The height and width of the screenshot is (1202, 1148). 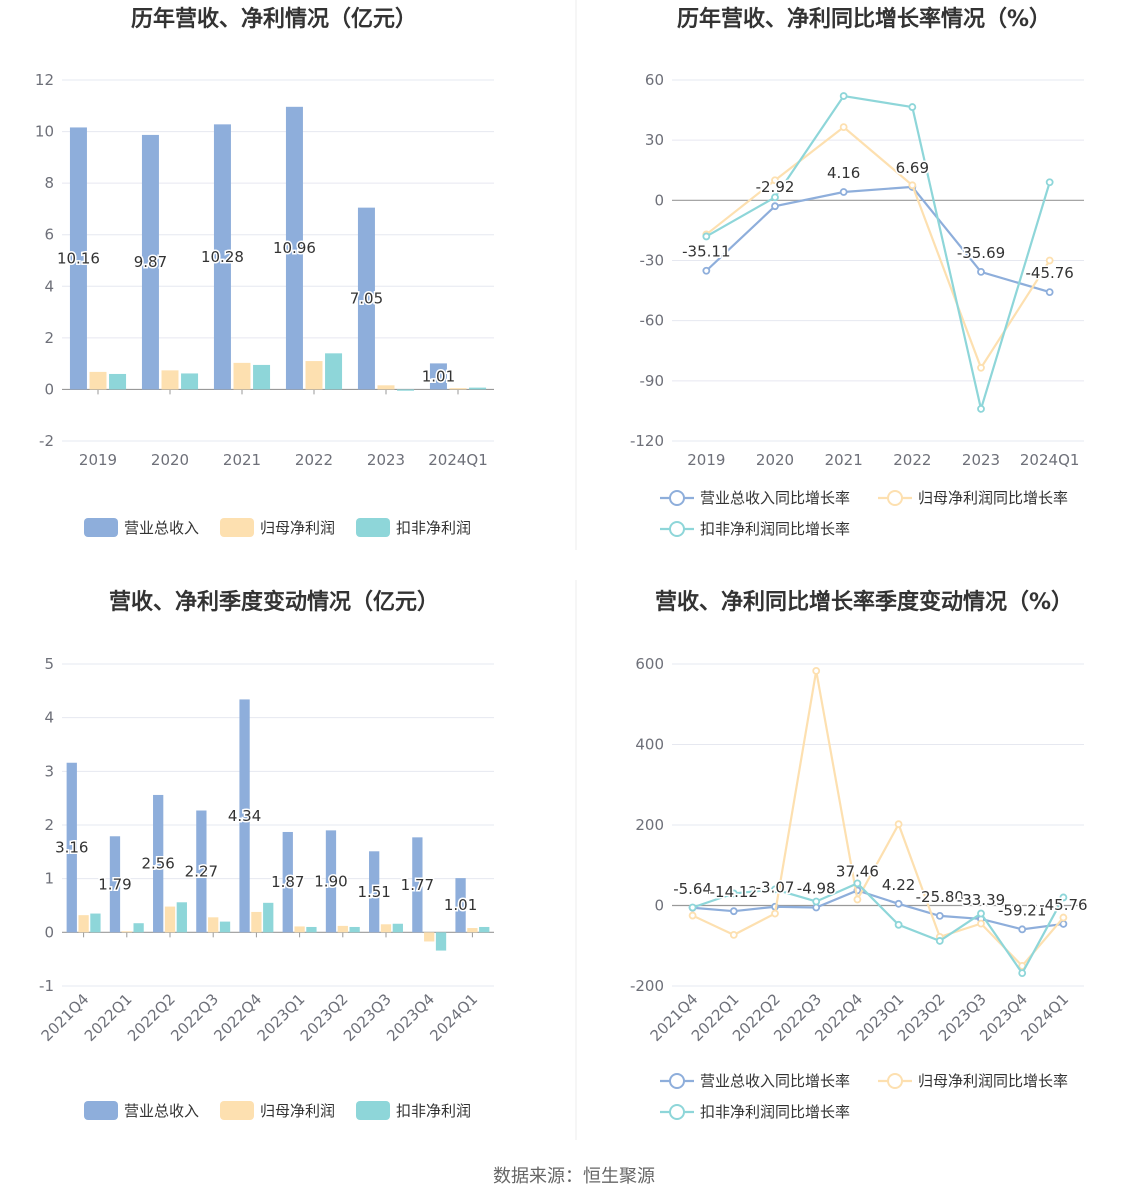 What do you see at coordinates (912, 107) in the screenshot?
I see `point-2-2022` at bounding box center [912, 107].